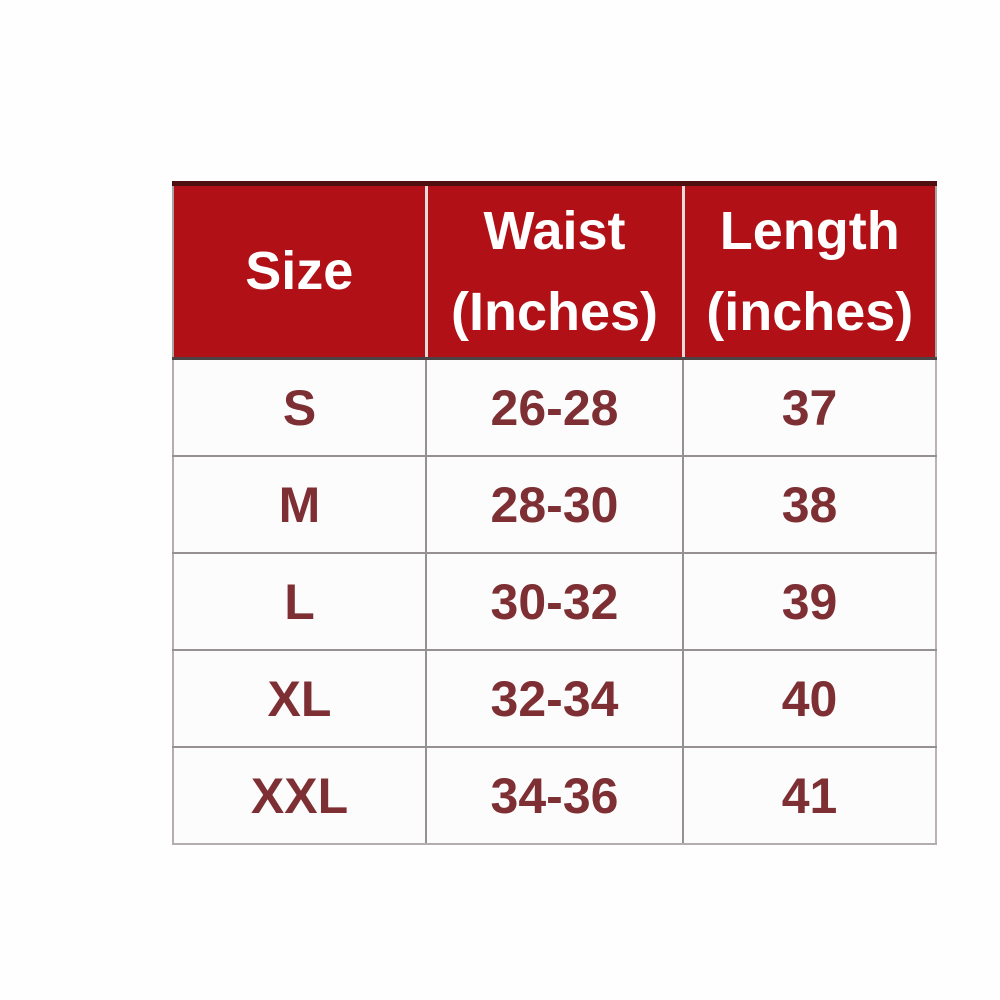  Describe the element at coordinates (809, 601) in the screenshot. I see `length-value: 39` at that location.